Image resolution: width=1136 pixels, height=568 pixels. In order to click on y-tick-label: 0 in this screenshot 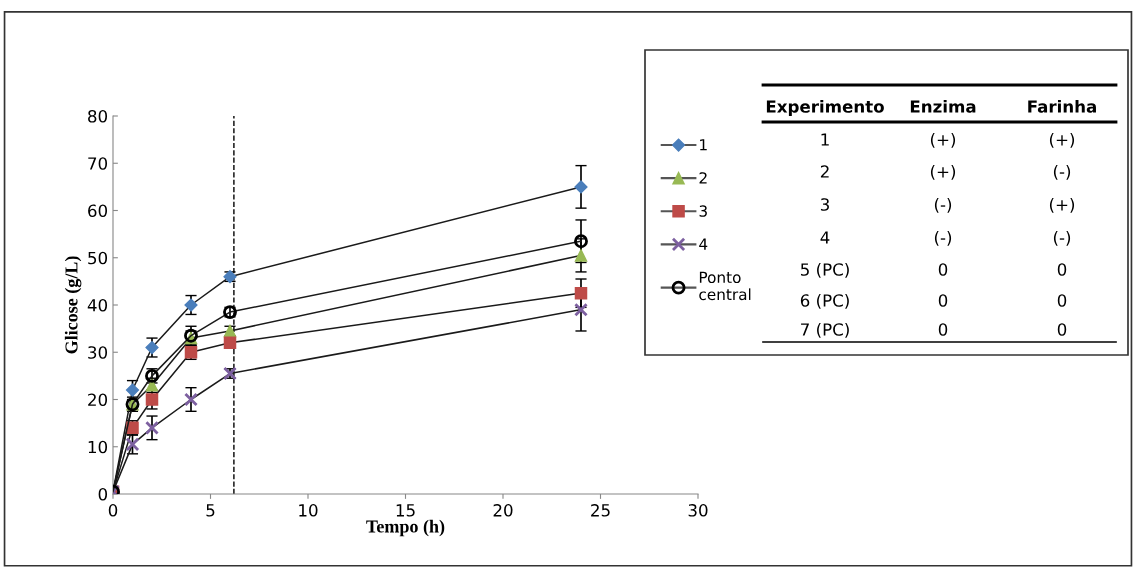, I will do `click(103, 494)`.